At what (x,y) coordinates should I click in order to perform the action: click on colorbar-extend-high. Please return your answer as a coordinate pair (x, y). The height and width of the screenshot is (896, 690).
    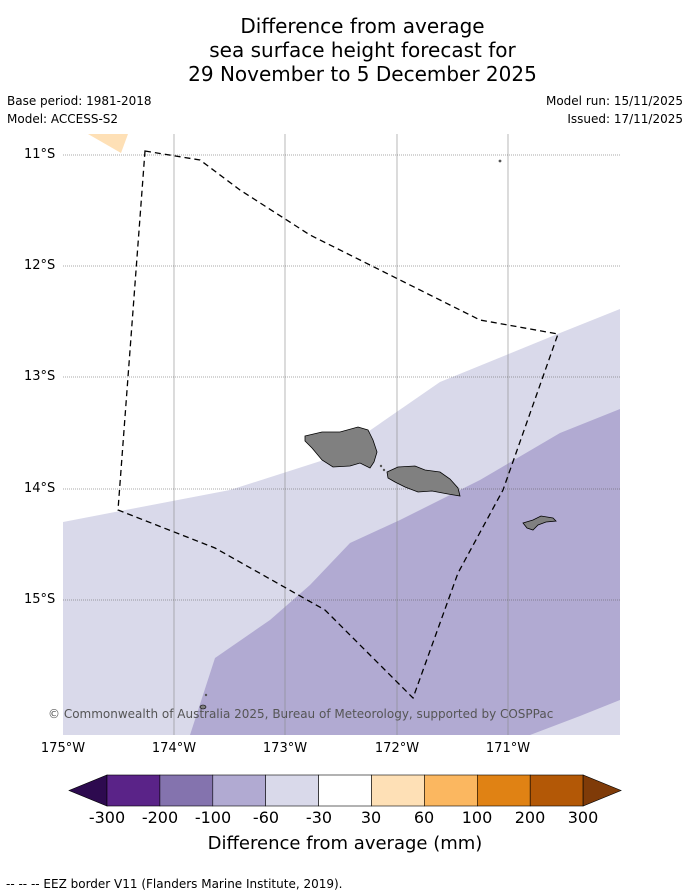
    Looking at the image, I should click on (602, 790).